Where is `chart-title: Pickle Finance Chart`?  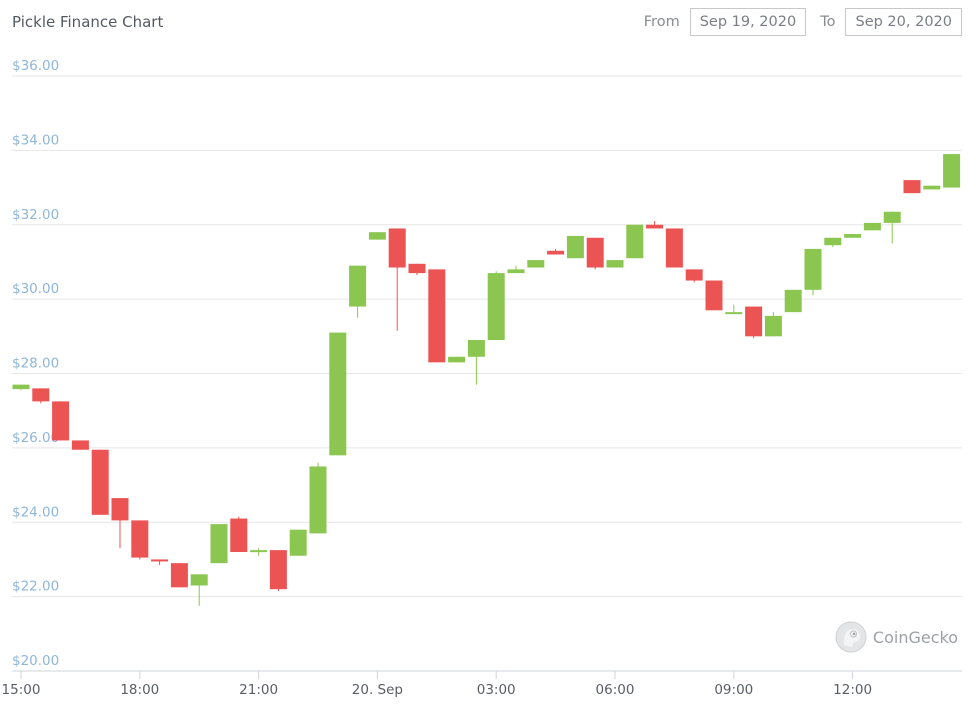
chart-title: Pickle Finance Chart is located at coordinates (88, 22).